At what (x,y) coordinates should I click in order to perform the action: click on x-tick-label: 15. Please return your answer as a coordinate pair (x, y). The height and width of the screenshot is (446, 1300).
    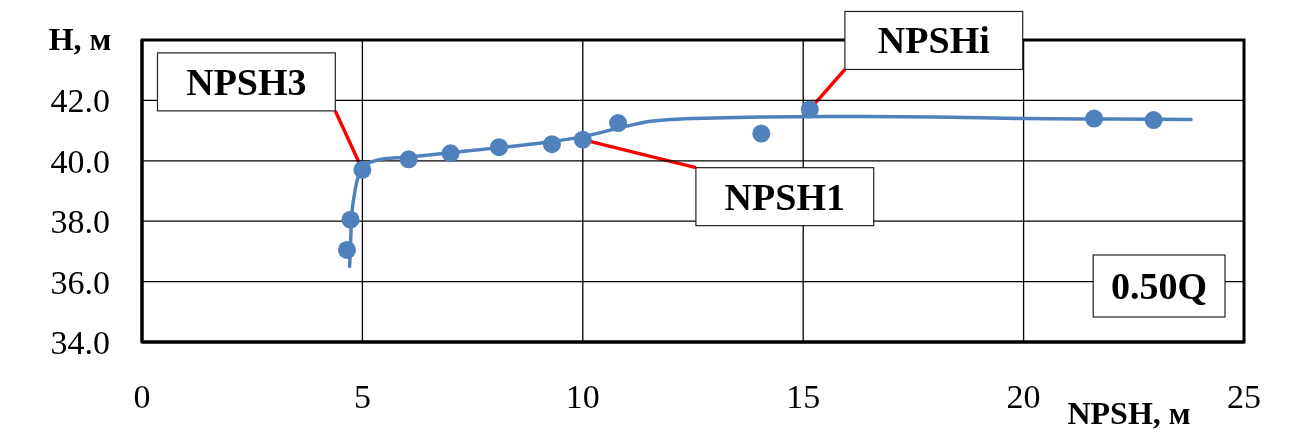
    Looking at the image, I should click on (803, 397).